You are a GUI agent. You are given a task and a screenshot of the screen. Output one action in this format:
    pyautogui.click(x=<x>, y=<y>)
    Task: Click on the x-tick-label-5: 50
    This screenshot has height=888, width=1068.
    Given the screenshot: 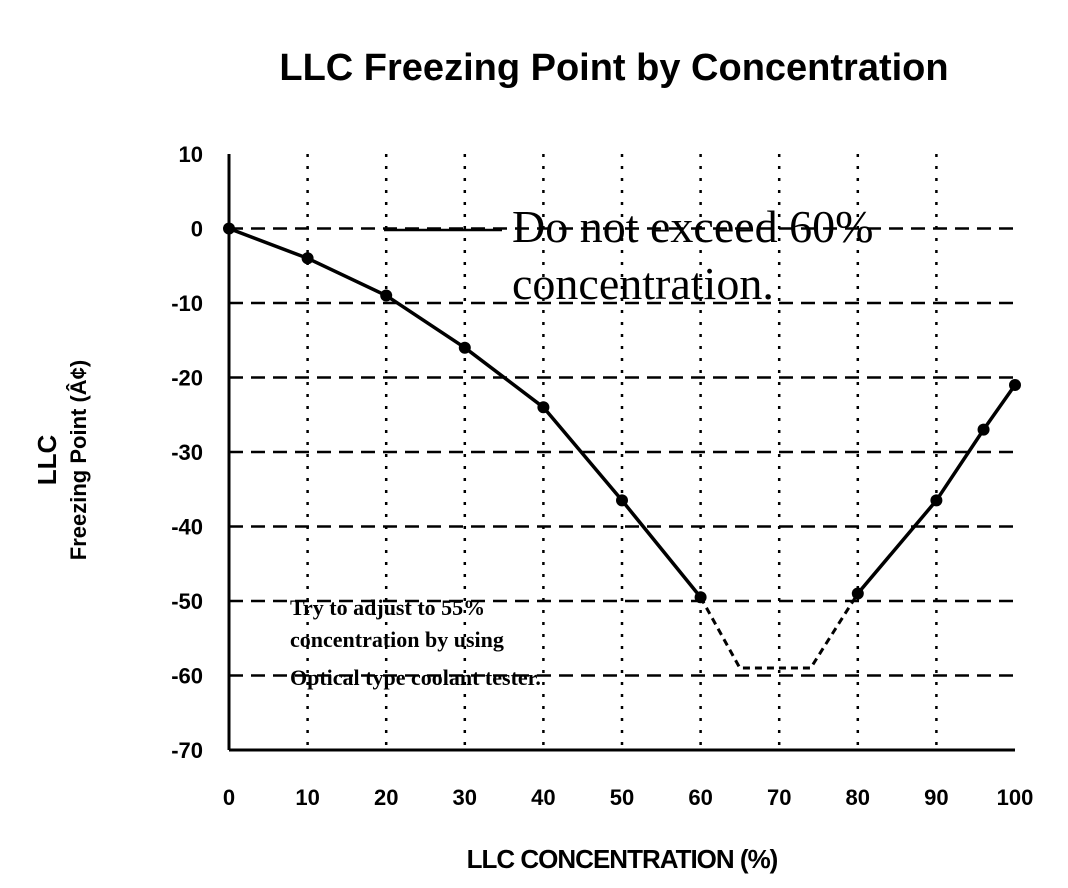 What is the action you would take?
    pyautogui.click(x=622, y=797)
    